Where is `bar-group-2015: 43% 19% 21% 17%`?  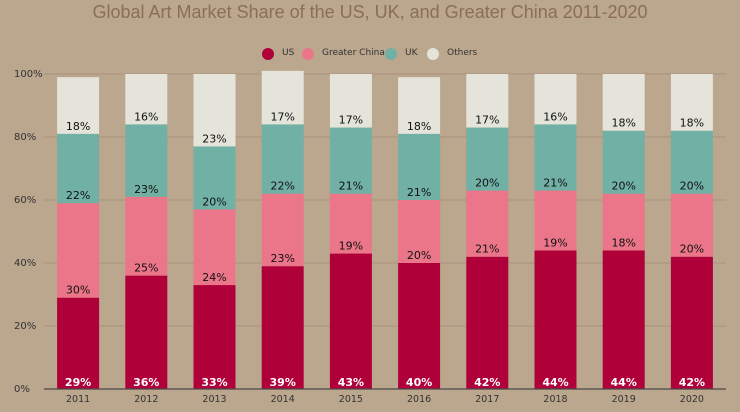
bar-group-2015: 43% 19% 21% 17% is located at coordinates (350, 231).